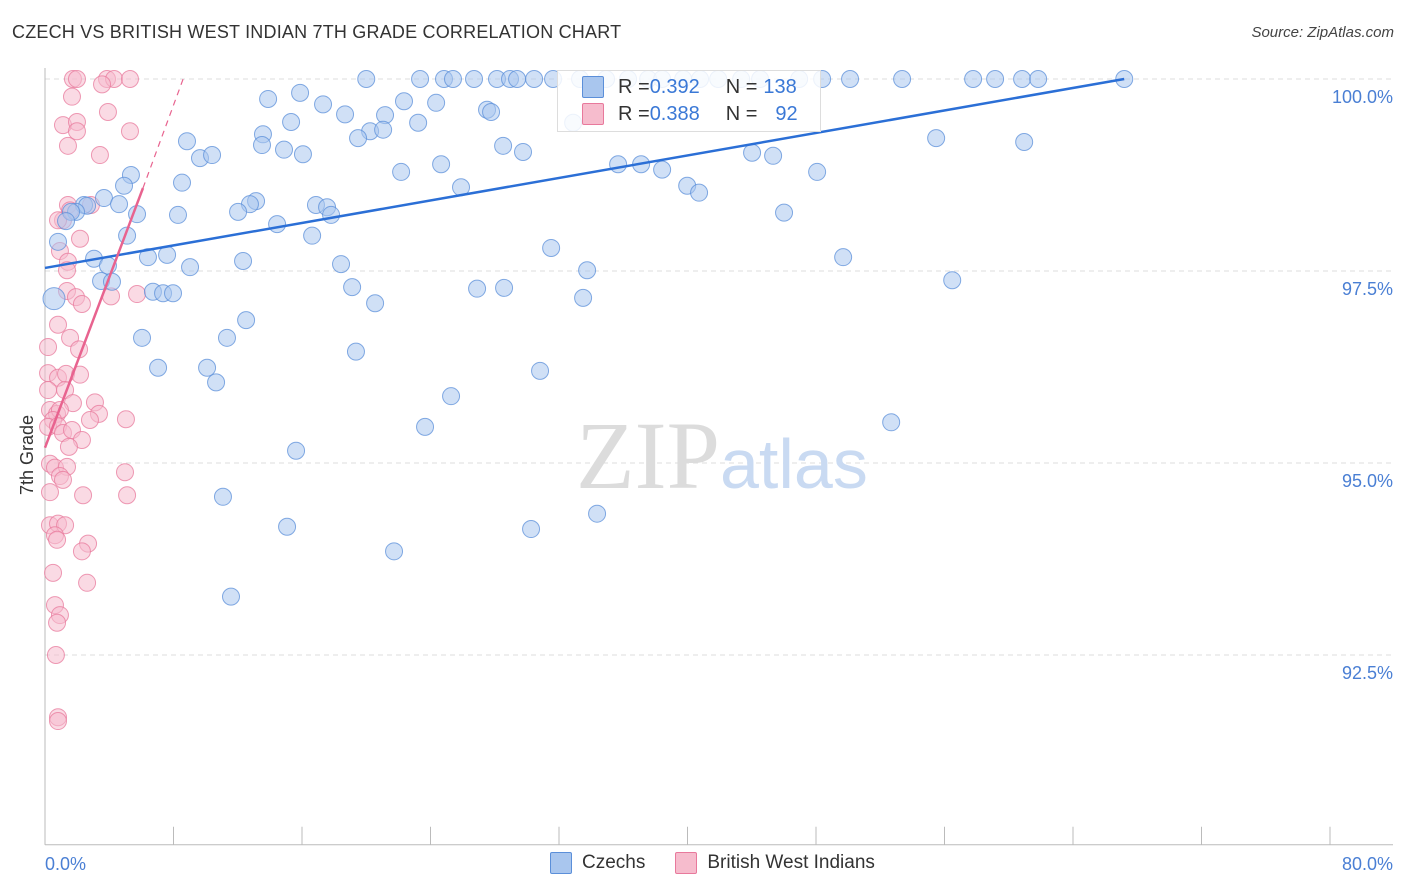 This screenshot has height=892, width=1406. I want to click on bwi-trend-line, so click(94, 318).